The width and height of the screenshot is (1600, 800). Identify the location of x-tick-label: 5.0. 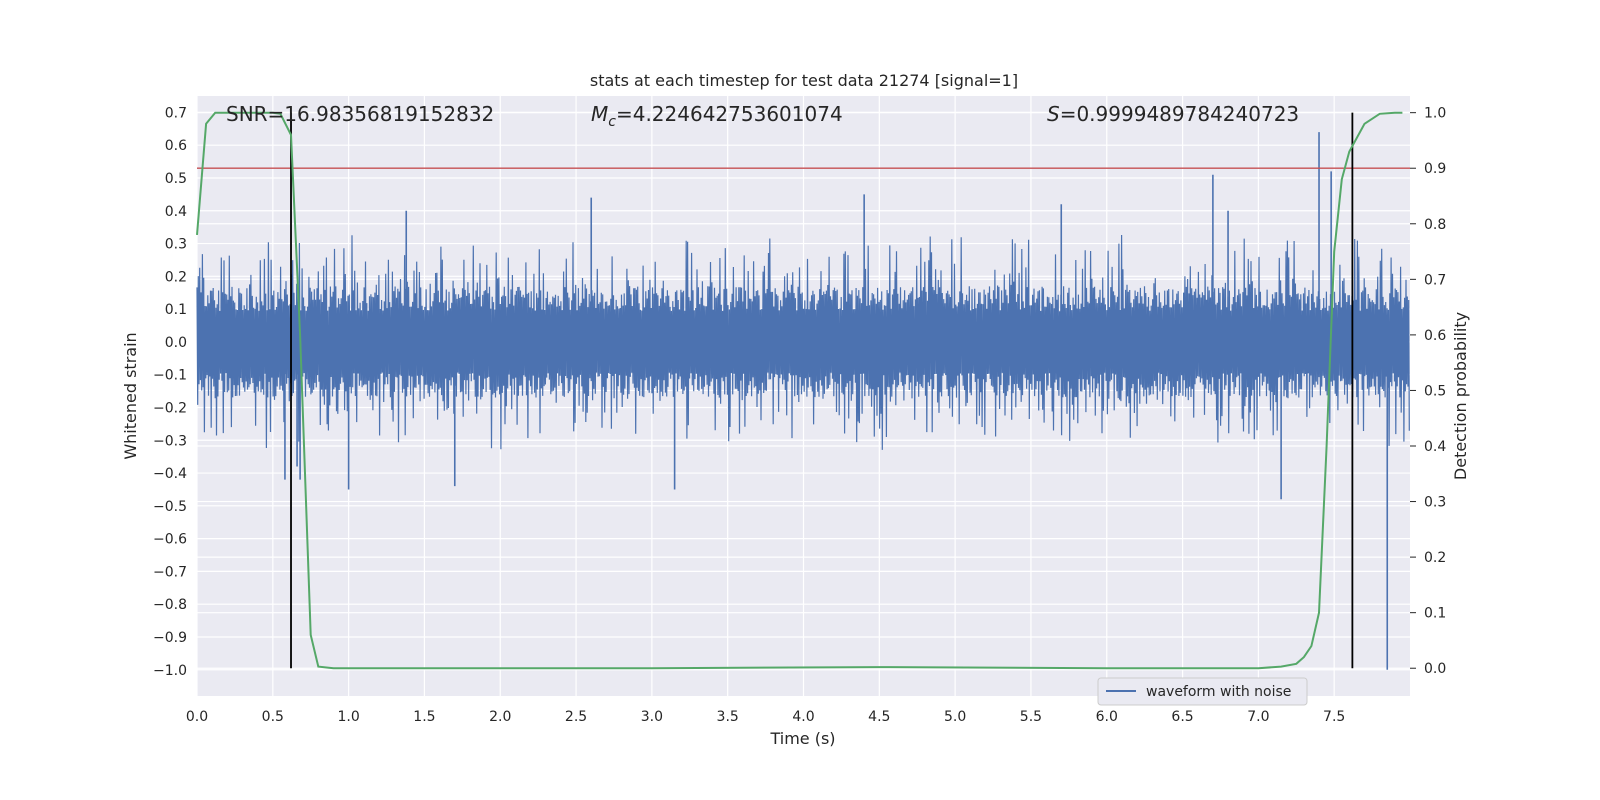
(955, 717).